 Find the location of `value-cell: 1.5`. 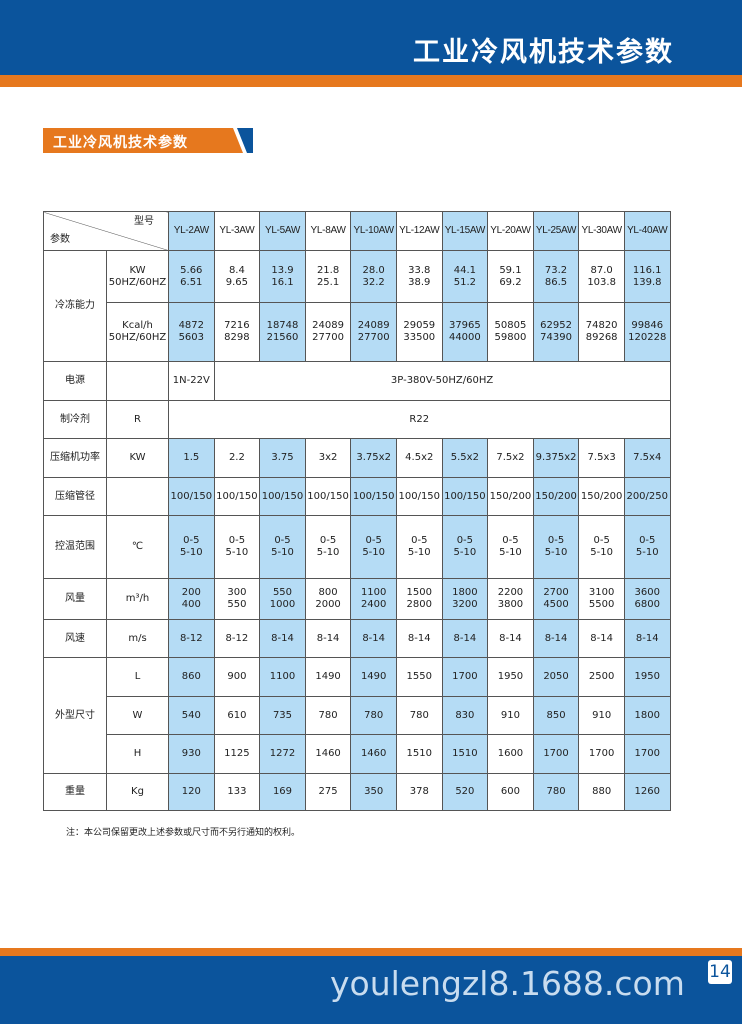

value-cell: 1.5 is located at coordinates (191, 458).